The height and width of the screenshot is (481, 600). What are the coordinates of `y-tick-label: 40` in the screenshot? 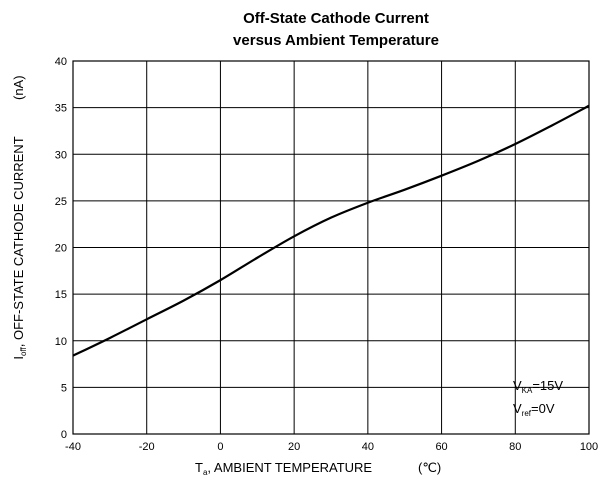 It's located at (61, 62).